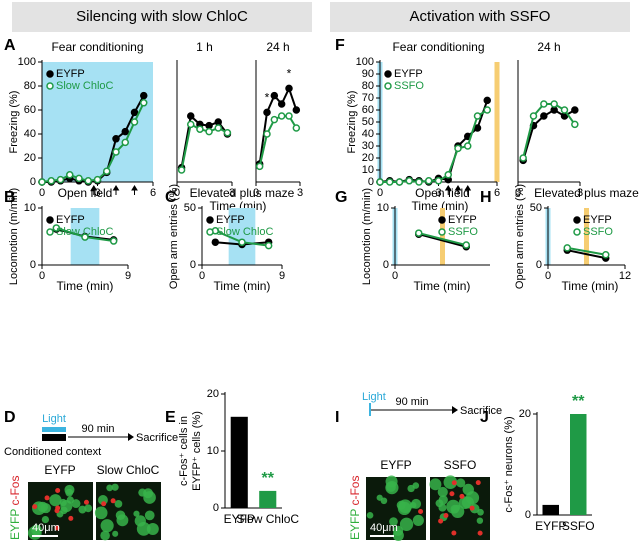 The height and width of the screenshot is (542, 640). What do you see at coordinates (484, 417) in the screenshot?
I see `panel-letter: J` at bounding box center [484, 417].